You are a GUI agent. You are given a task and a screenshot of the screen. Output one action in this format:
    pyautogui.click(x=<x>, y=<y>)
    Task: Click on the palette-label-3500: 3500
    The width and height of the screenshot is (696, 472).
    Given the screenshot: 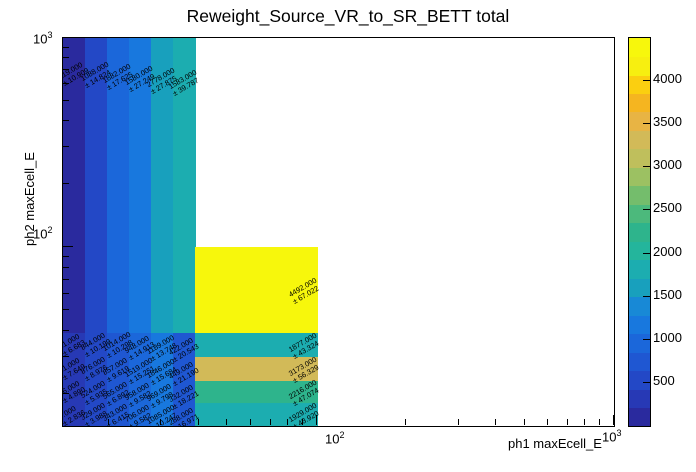 What is the action you would take?
    pyautogui.click(x=667, y=122)
    